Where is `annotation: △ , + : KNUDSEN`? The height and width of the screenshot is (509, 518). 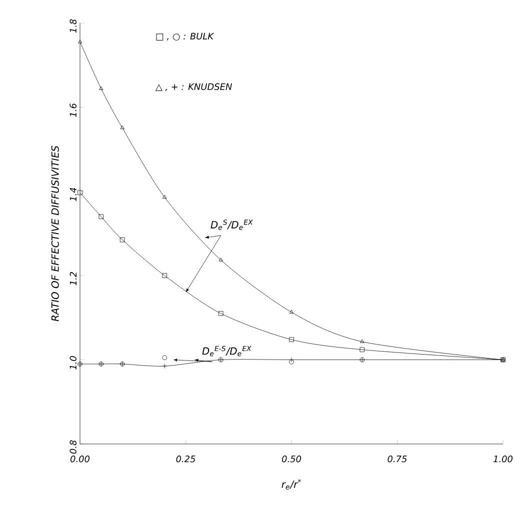
annotation: △ , + : KNUDSEN is located at coordinates (193, 87).